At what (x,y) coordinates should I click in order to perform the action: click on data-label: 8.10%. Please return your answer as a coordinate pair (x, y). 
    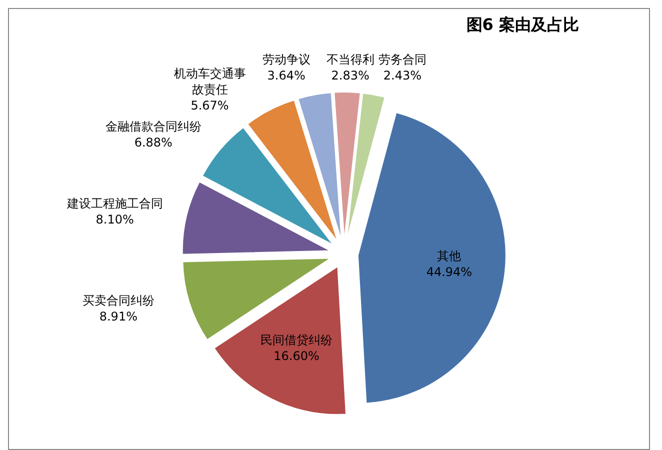
    Looking at the image, I should click on (115, 219).